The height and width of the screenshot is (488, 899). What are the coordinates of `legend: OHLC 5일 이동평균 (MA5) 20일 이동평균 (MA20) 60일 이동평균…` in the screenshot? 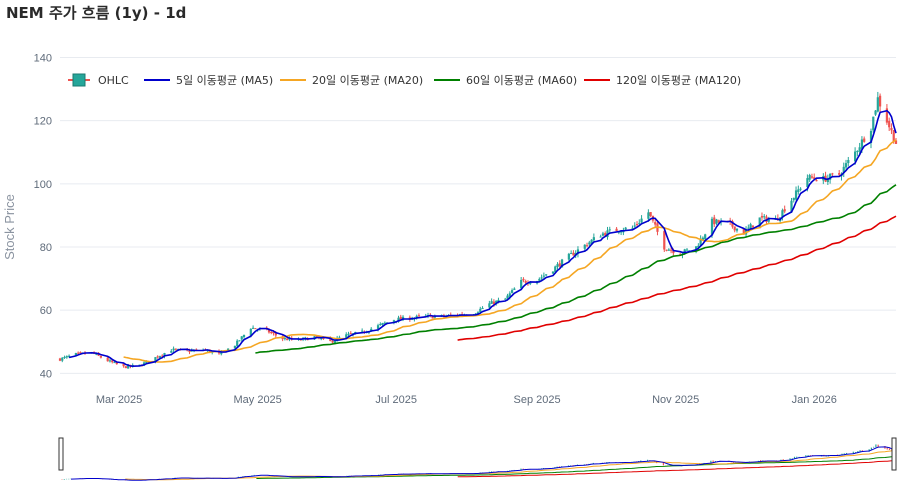 It's located at (404, 80).